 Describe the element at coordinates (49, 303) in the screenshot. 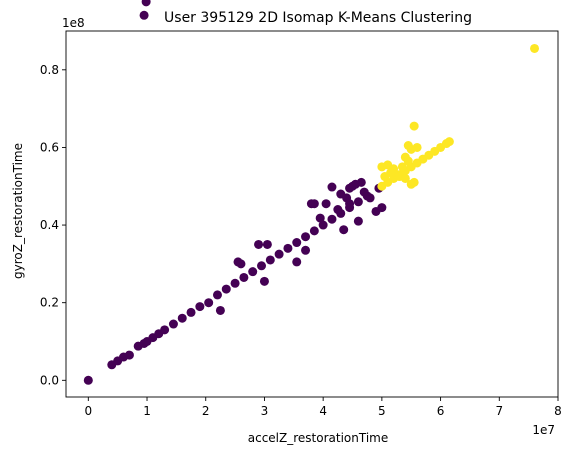

I see `y-tick-label: 0.2` at that location.